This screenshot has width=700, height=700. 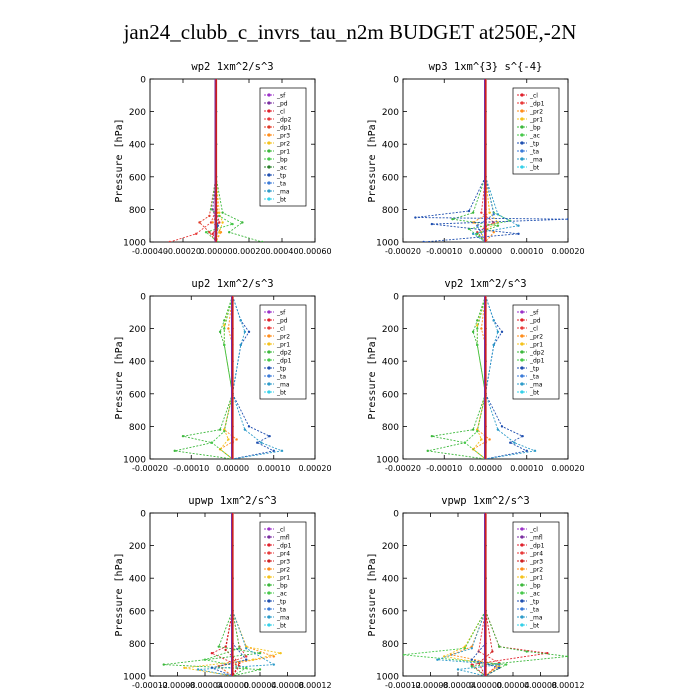 What do you see at coordinates (282, 159) in the screenshot?
I see `legend-entry-label: _bp` at bounding box center [282, 159].